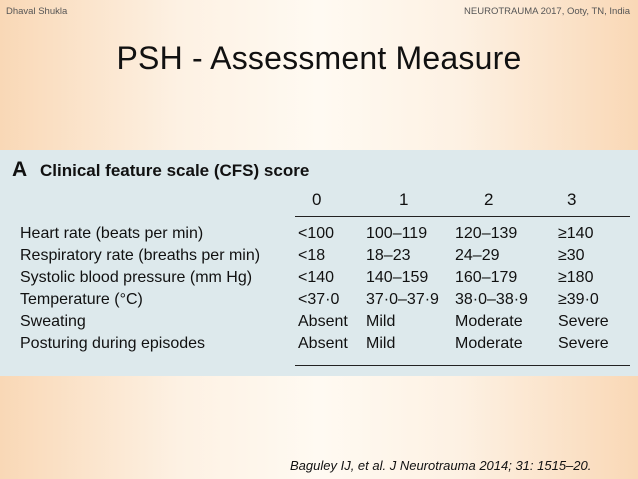 This screenshot has height=479, width=638. What do you see at coordinates (571, 255) in the screenshot?
I see `cell-score-3: ≥30` at bounding box center [571, 255].